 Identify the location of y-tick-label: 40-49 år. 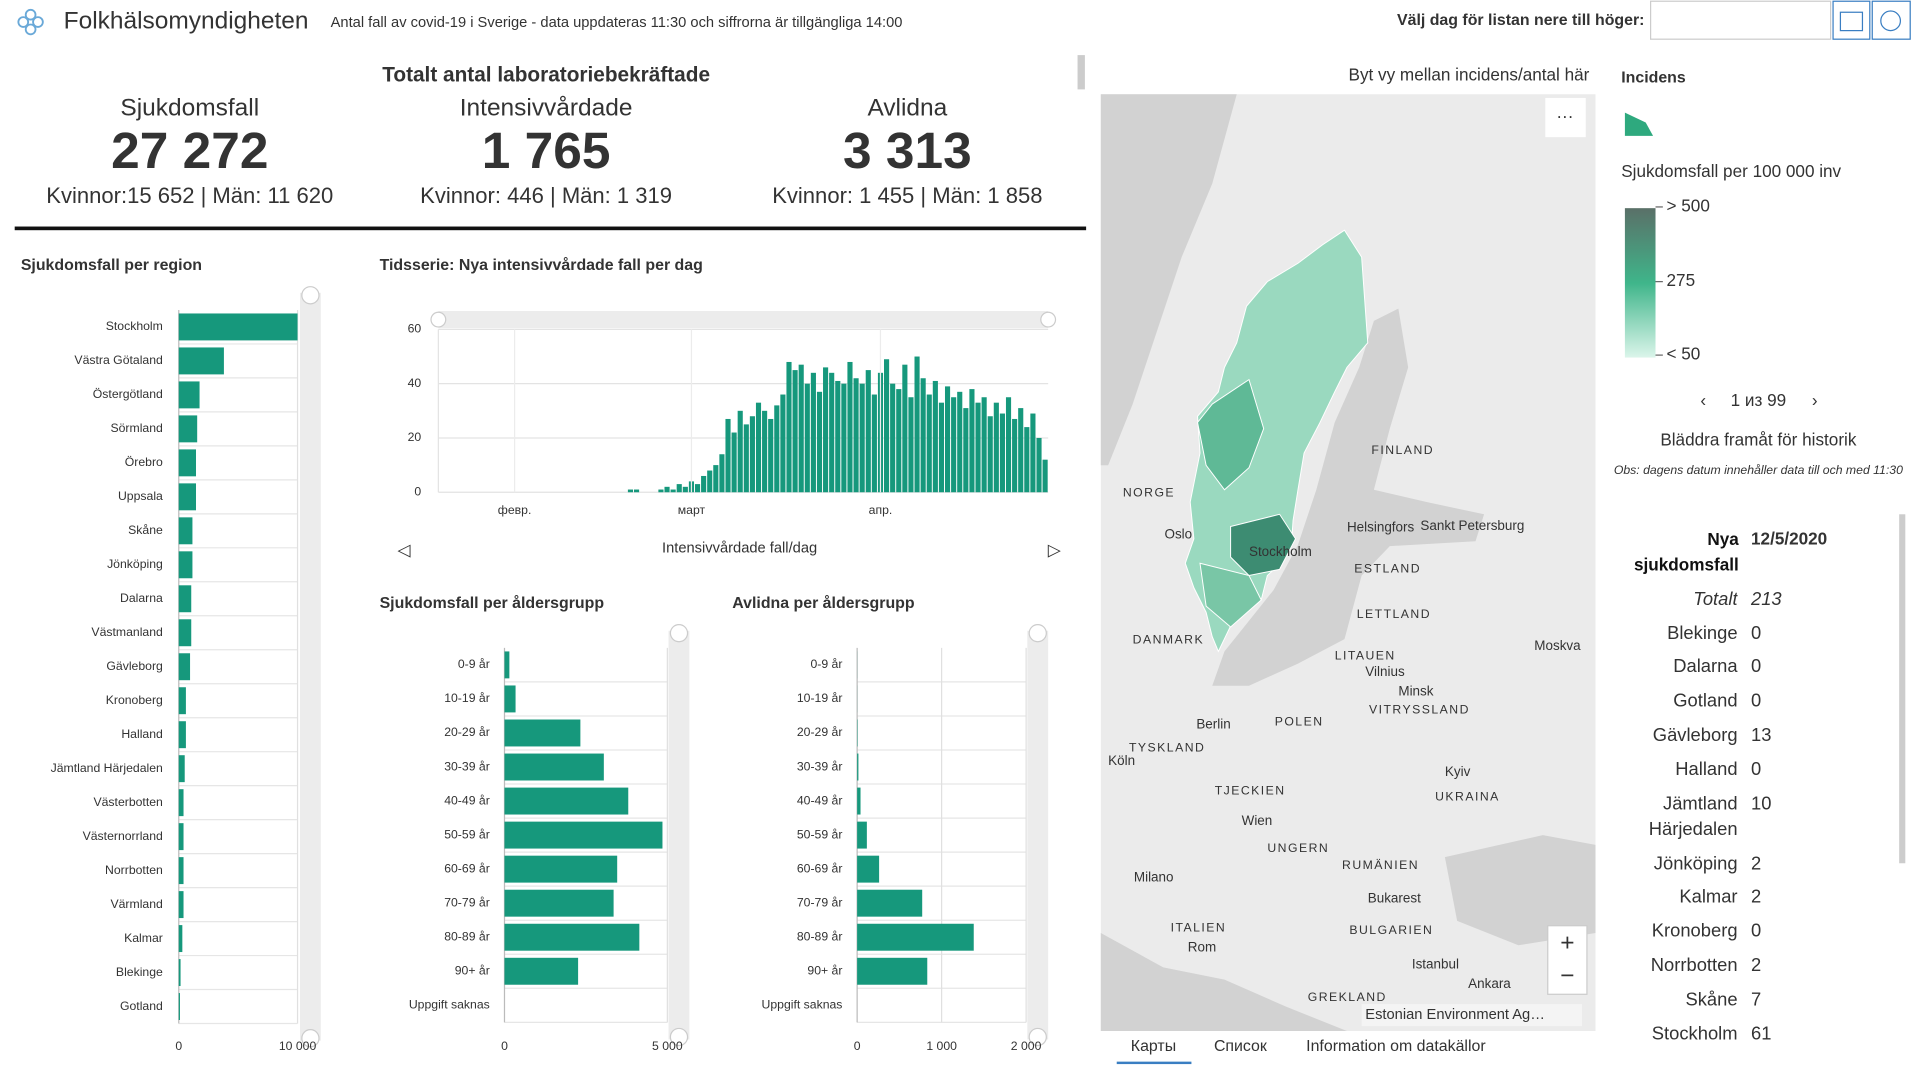
(820, 800).